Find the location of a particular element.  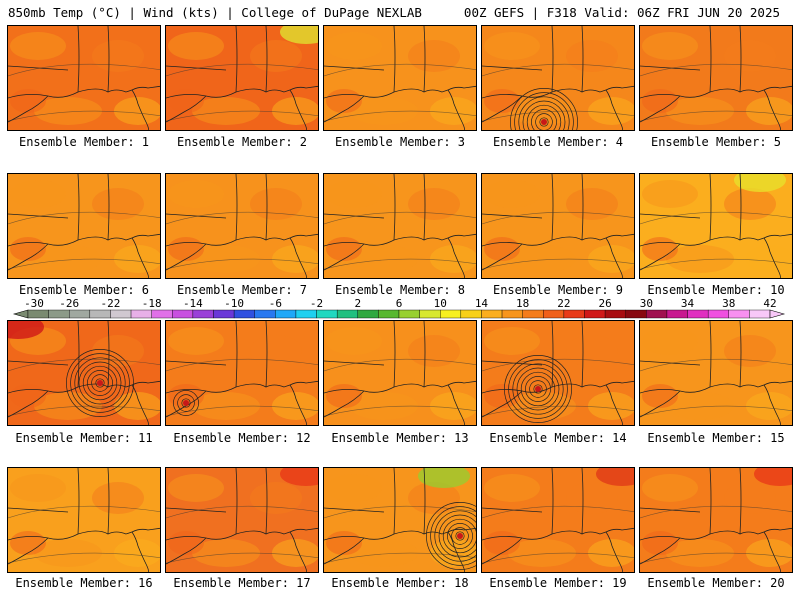

colorbar-tick-label: 14 is located at coordinates (482, 304).